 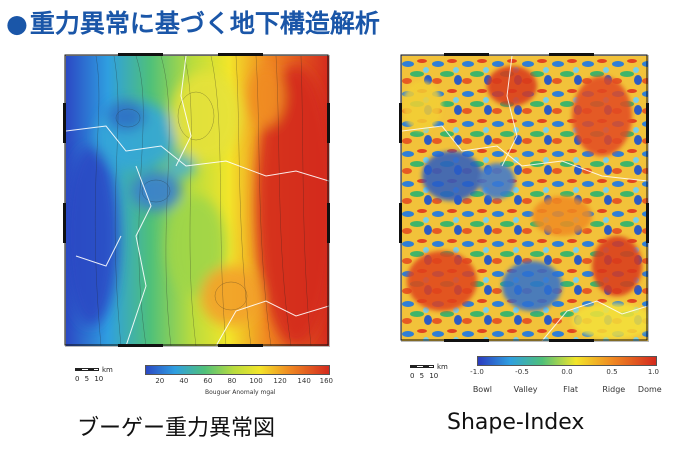 I want to click on class-label-ridge: Ridge, so click(x=613, y=389).